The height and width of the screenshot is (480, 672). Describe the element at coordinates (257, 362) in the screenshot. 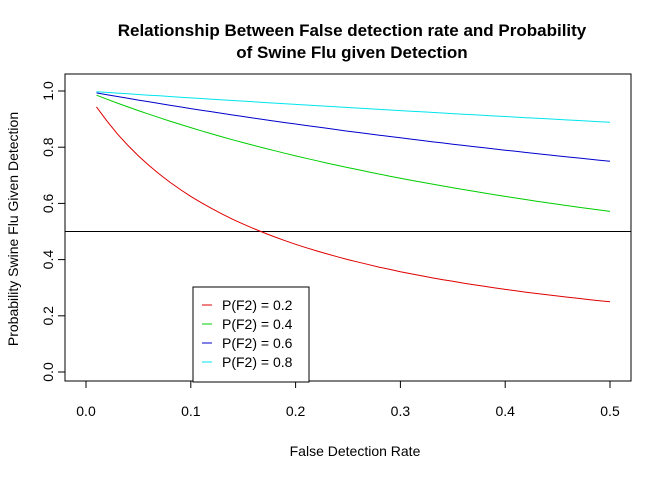

I see `legend-label-4: P(F2) = 0.8` at that location.